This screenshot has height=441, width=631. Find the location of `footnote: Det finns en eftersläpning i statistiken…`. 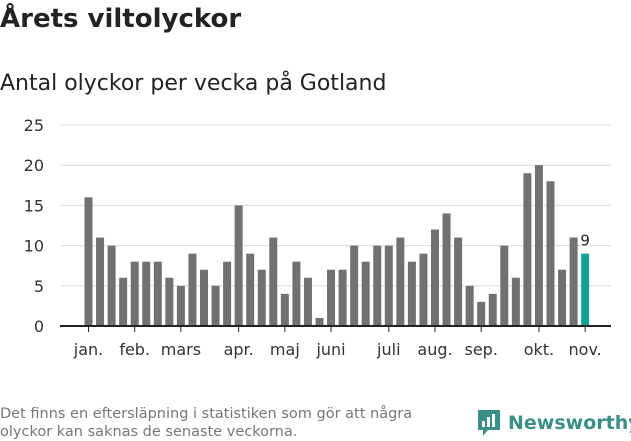

footnote: Det finns en eftersläpning i statistiken… is located at coordinates (206, 423).